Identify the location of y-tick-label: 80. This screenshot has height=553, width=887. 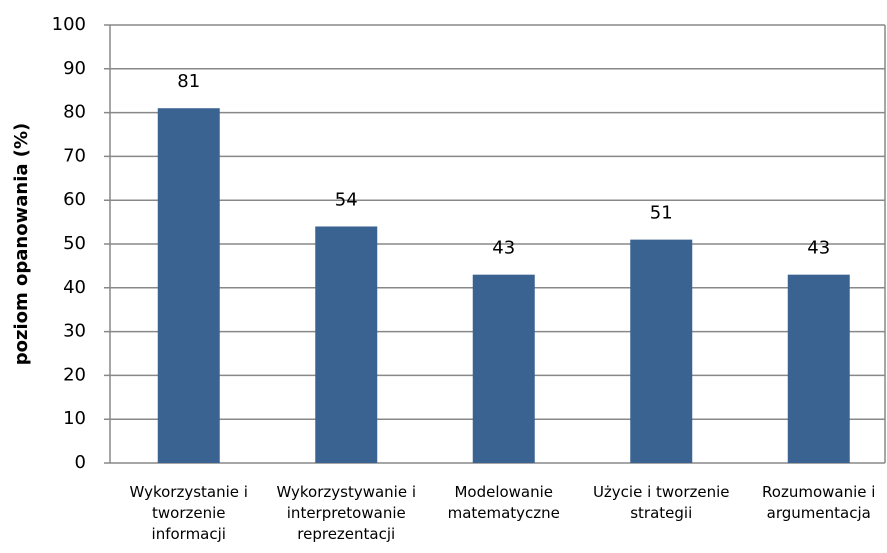
(74, 112).